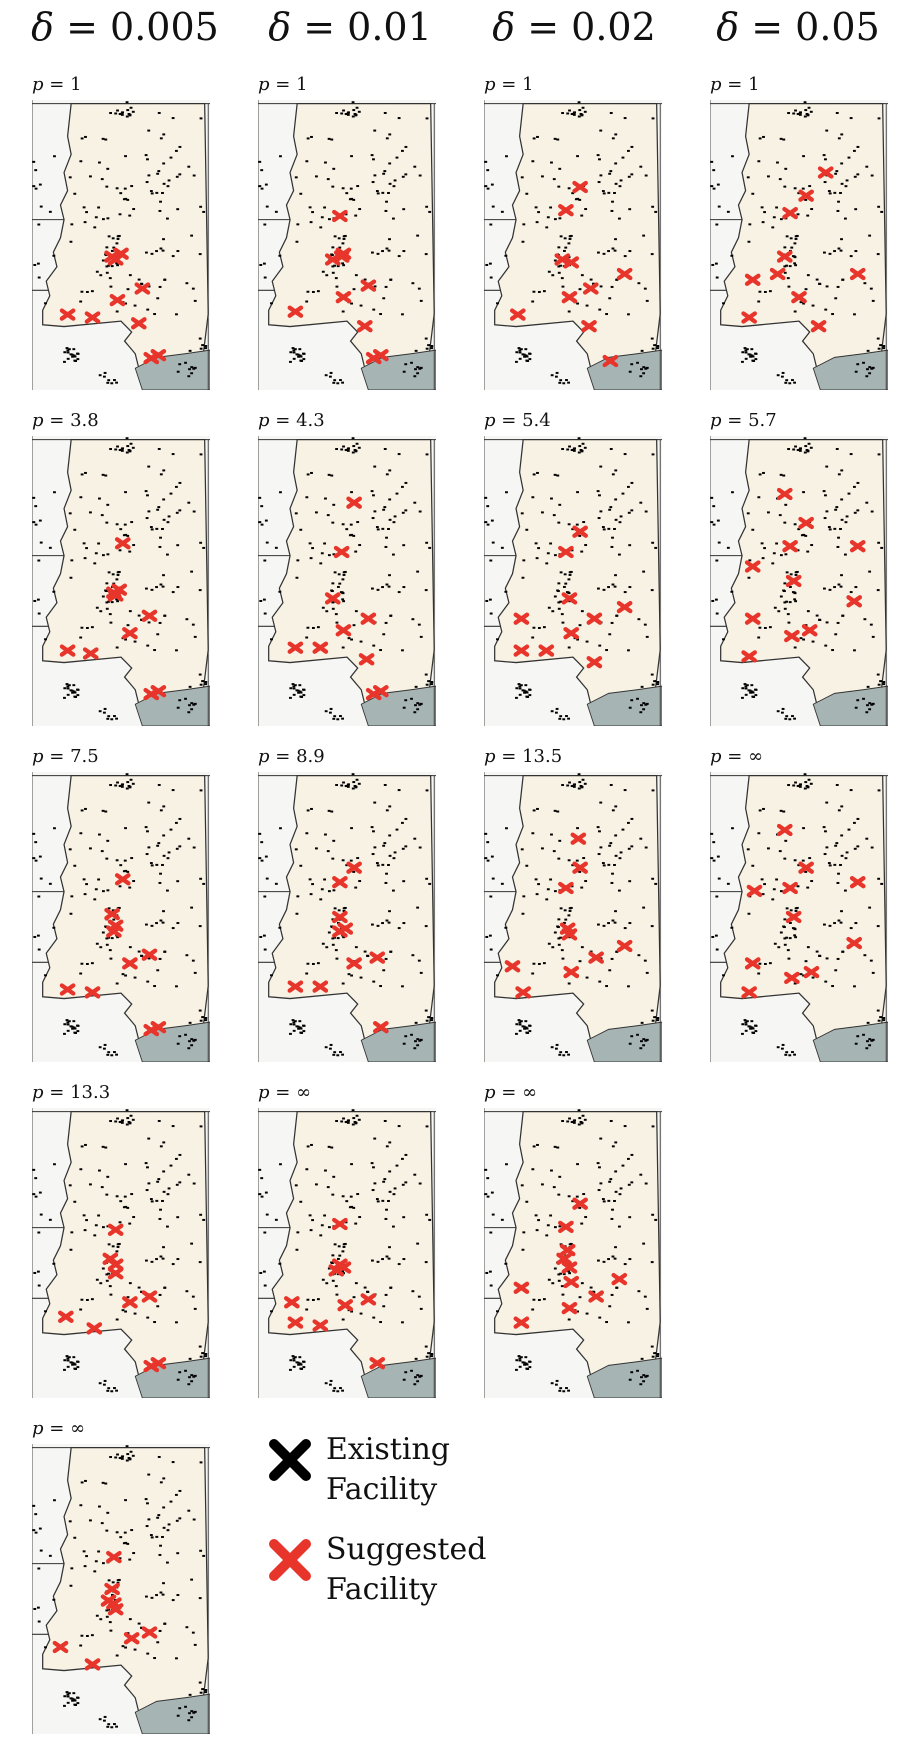 The width and height of the screenshot is (918, 1752). I want to click on existing-facilities, so click(798, 915).